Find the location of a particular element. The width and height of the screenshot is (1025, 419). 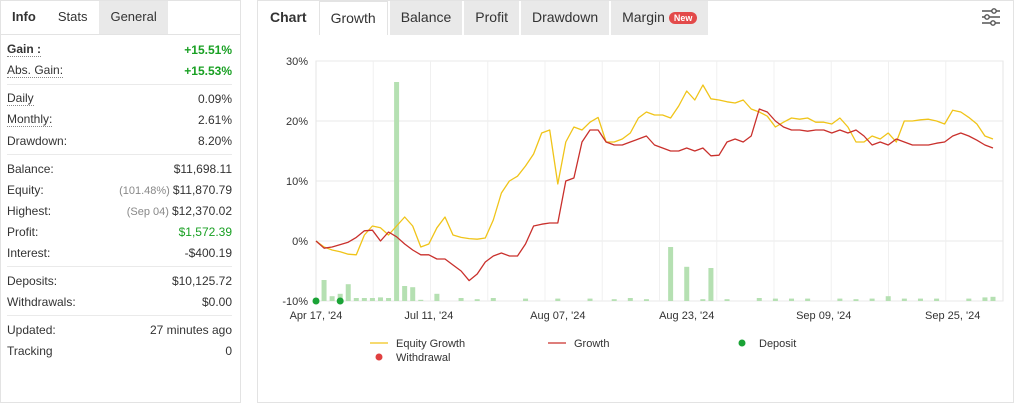

balance-label: Balance: is located at coordinates (30, 168).